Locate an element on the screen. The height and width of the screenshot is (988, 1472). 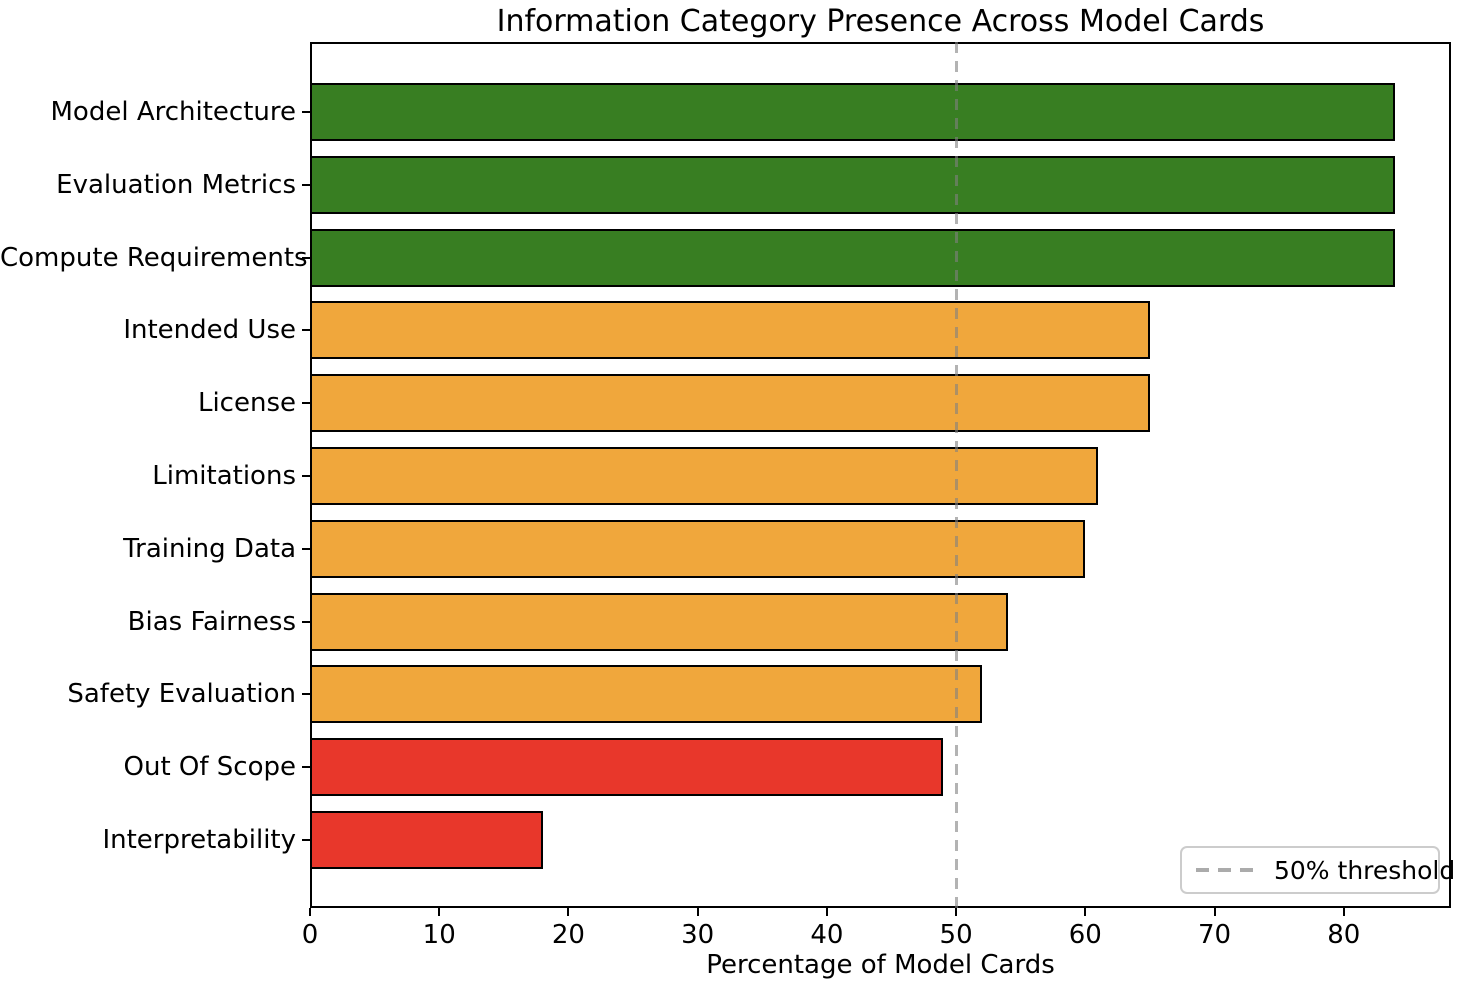
x-axis-tick-label: 10 is located at coordinates (439, 935).